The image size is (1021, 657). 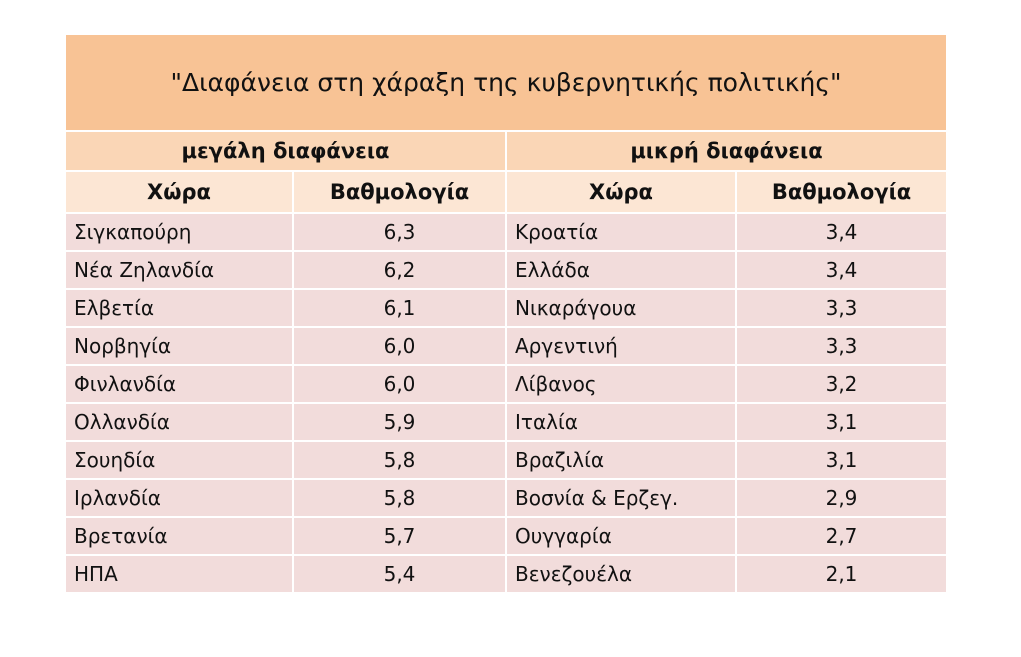 I want to click on country-cell: Βοσνία & Ερζεγ., so click(x=621, y=498).